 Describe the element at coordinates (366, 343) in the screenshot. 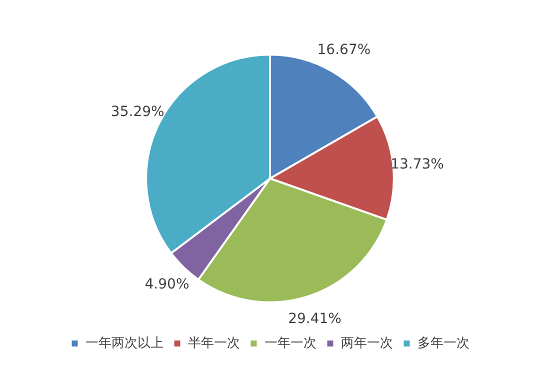

I see `legend-label: 两年一次` at that location.